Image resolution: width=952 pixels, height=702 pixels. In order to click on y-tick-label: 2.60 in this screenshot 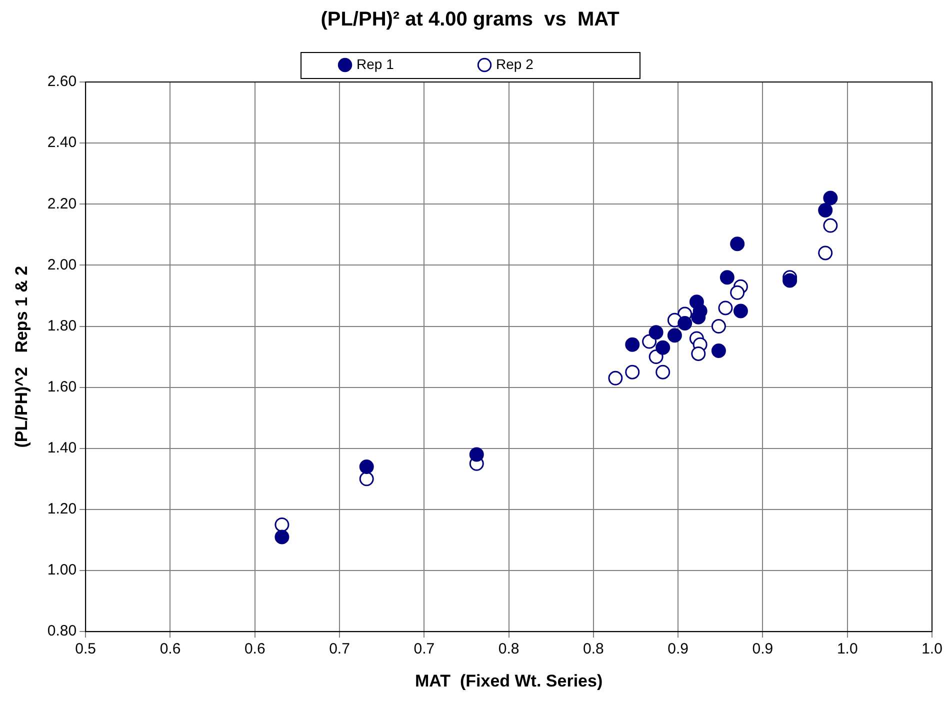, I will do `click(62, 81)`.